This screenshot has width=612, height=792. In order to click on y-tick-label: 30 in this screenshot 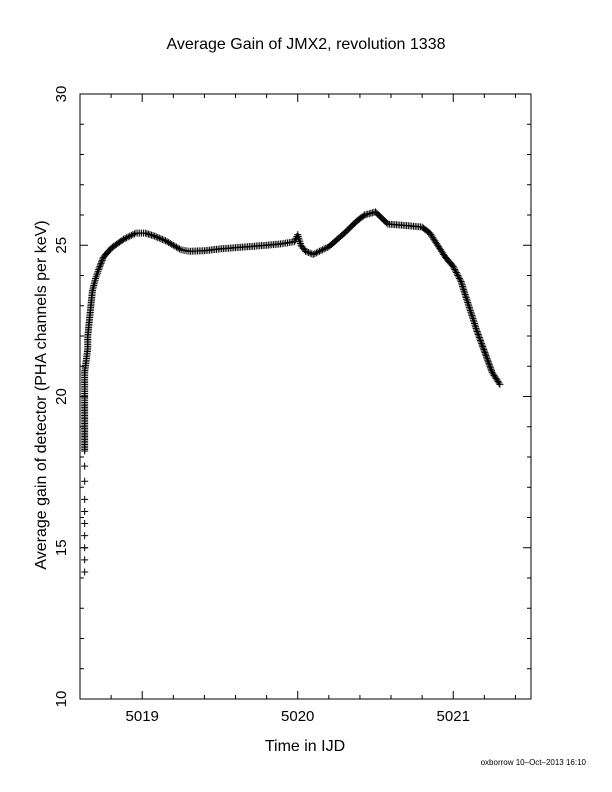, I will do `click(61, 94)`.